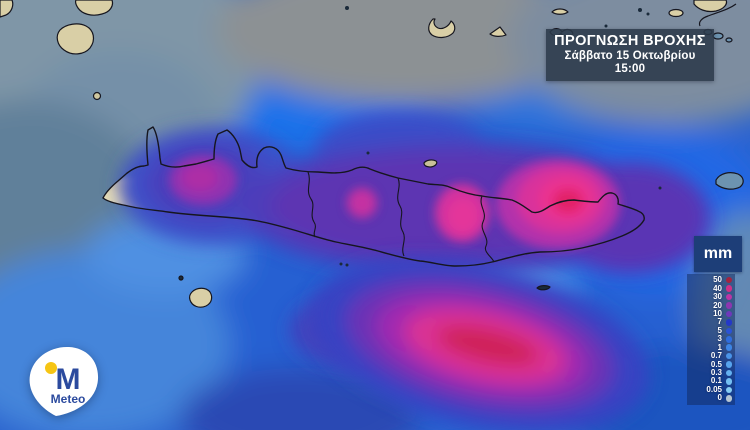 The width and height of the screenshot is (750, 430). I want to click on legend-entry: 3, so click(711, 339).